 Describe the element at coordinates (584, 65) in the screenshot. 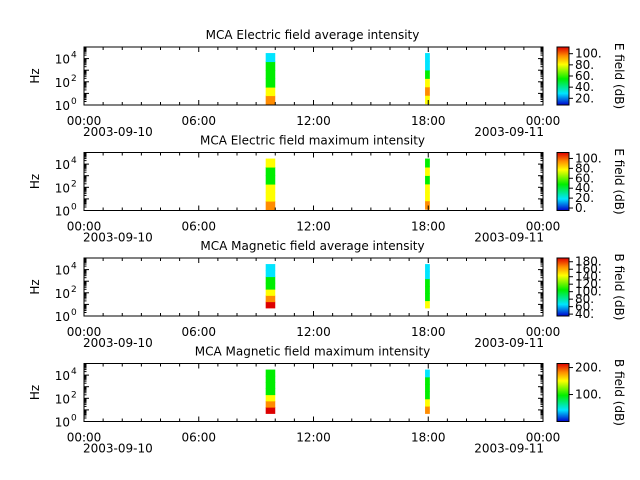

I see `colorbar-tick-label: 80.` at that location.